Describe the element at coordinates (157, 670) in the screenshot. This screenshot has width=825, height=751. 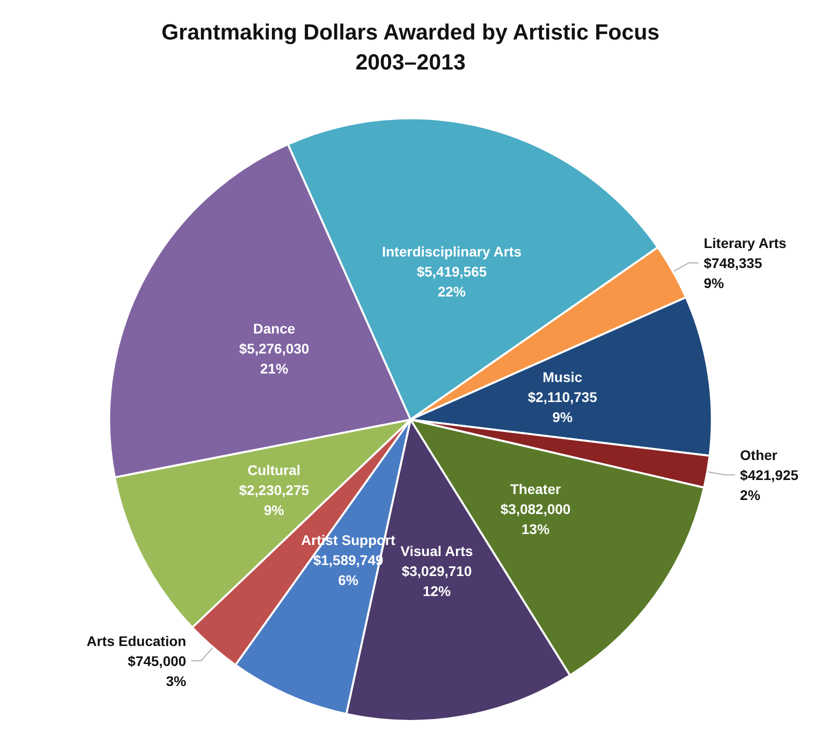
I see `data-label: $745,000 3%` at that location.